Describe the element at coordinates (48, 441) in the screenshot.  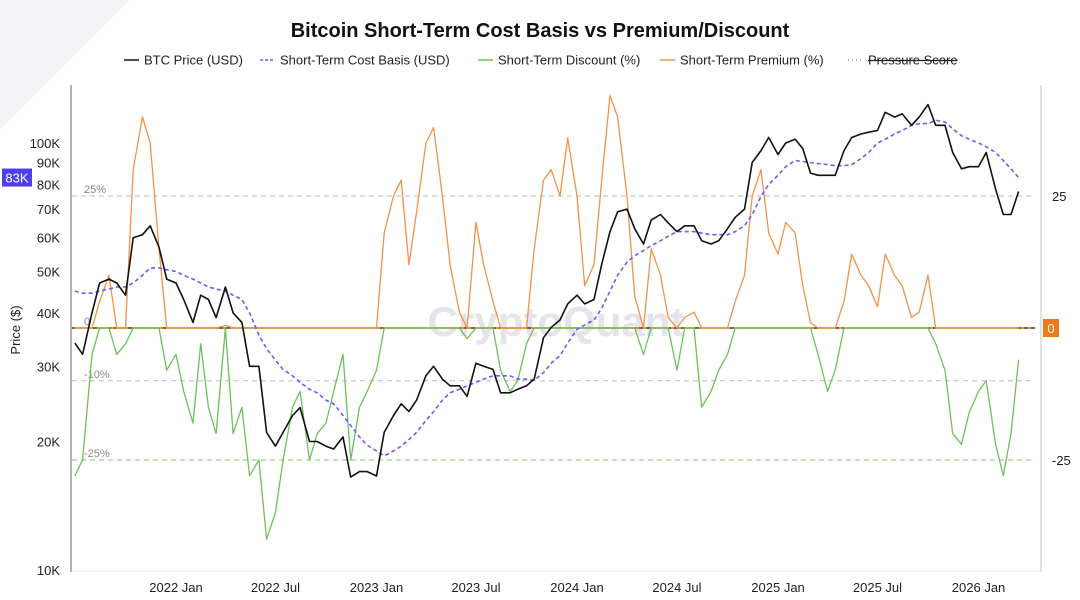
I see `y-tick-label: 20K` at that location.